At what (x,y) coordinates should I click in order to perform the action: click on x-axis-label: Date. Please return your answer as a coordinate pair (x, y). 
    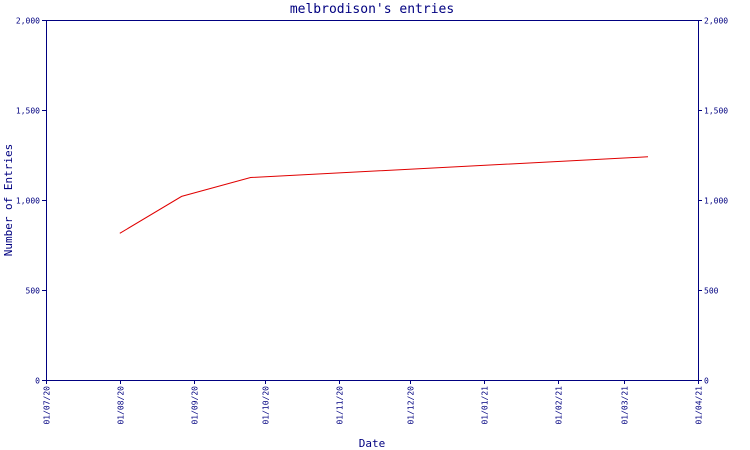
    Looking at the image, I should click on (372, 443).